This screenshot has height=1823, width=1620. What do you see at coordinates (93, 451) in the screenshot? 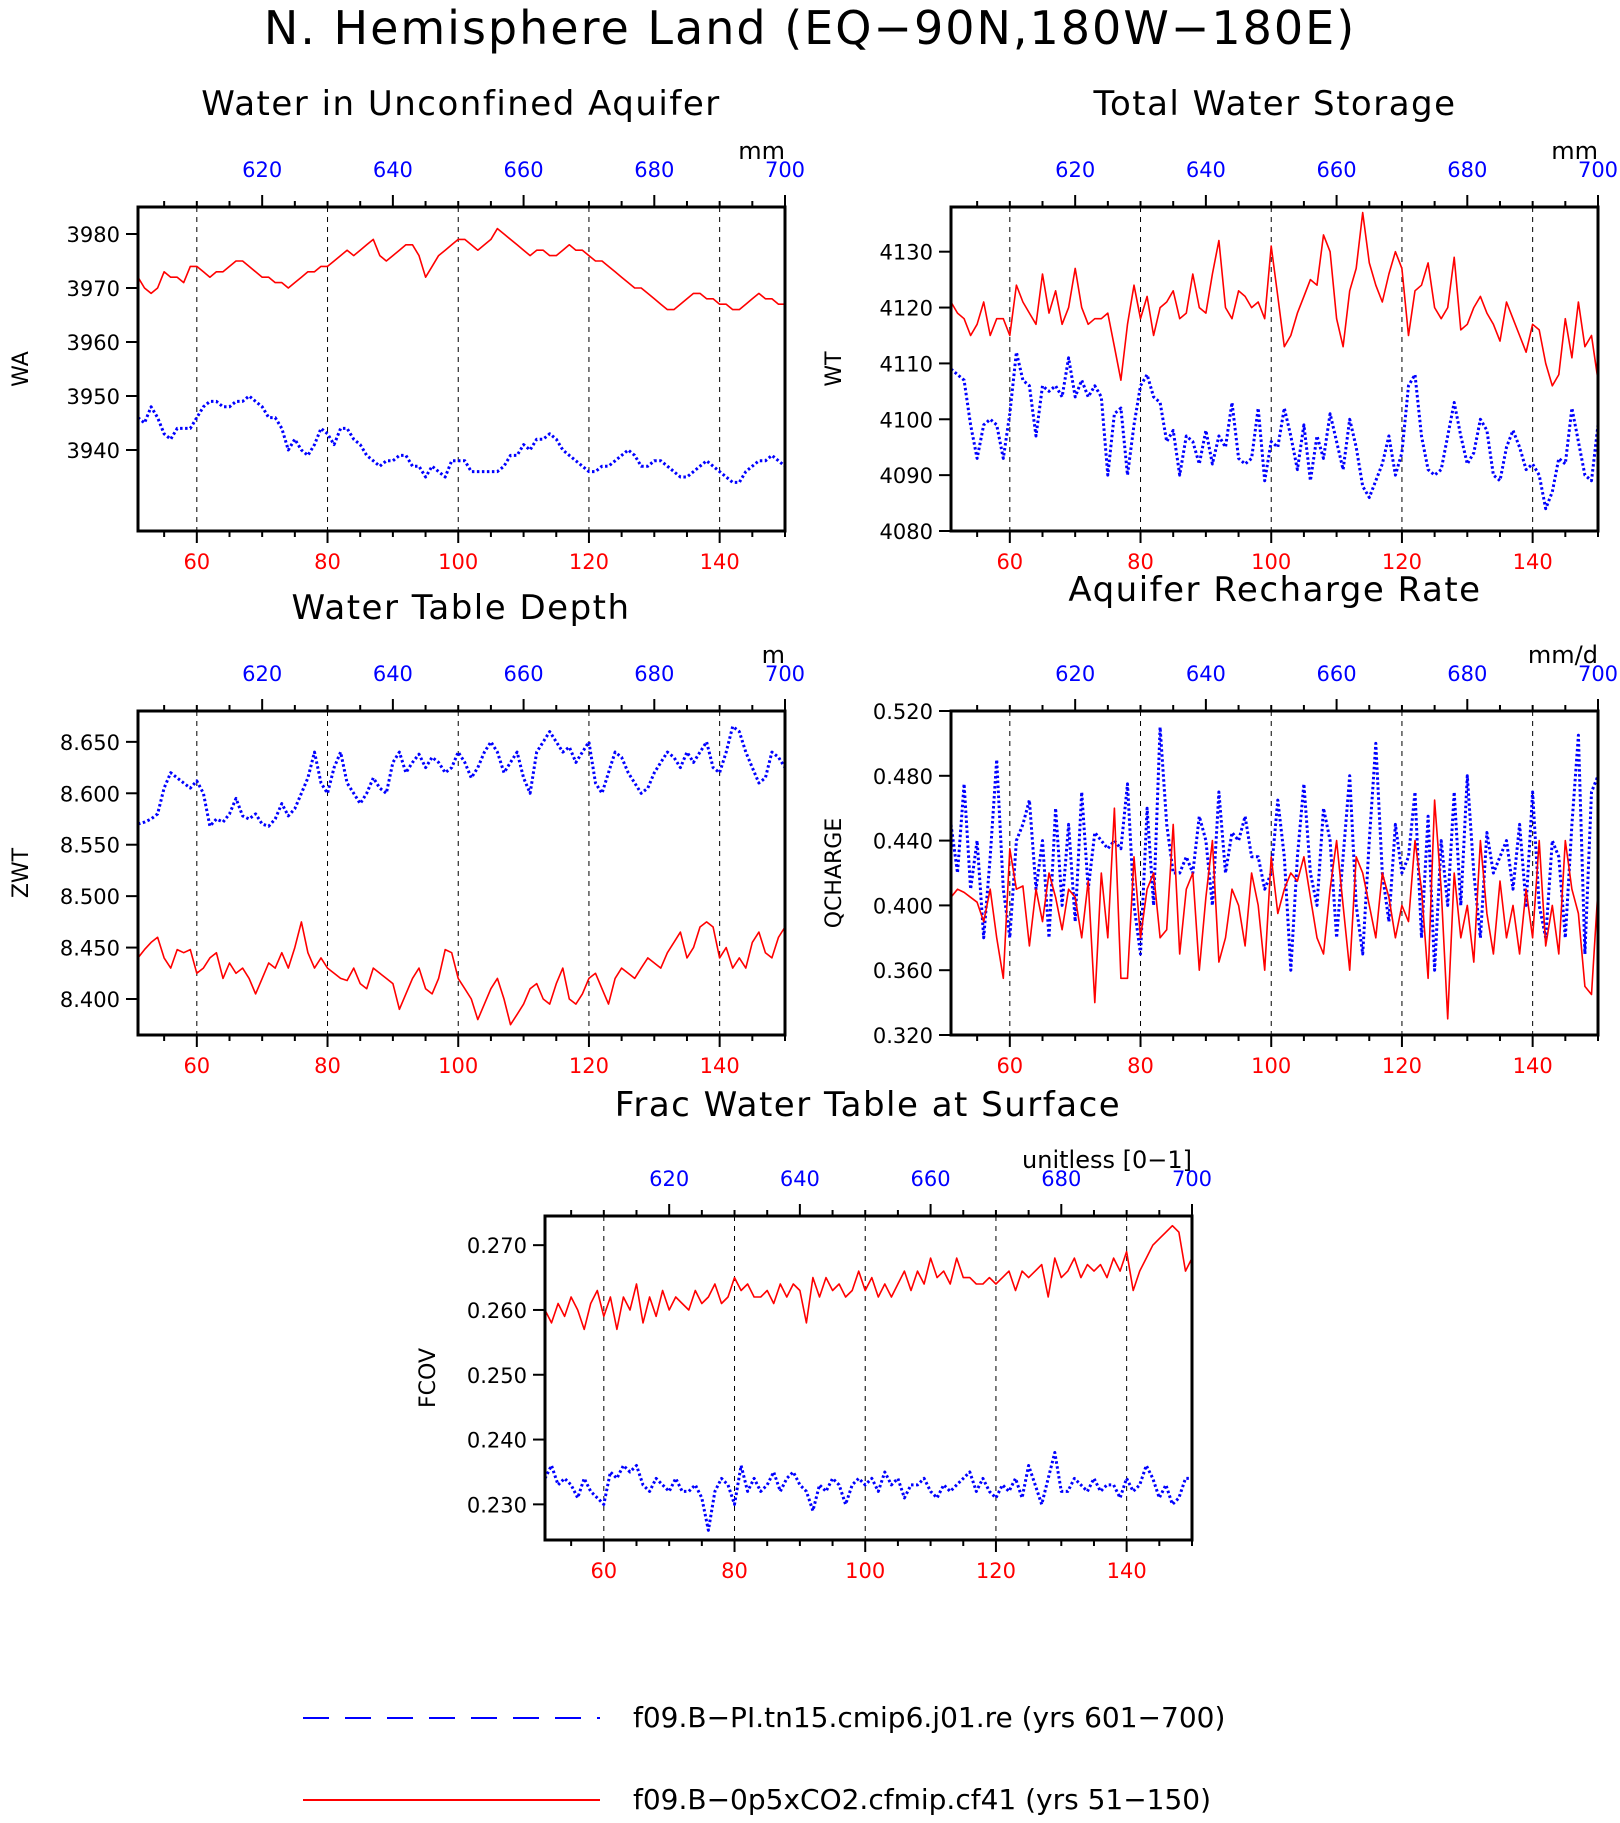
I see `wa-ylabel-tick: 3940` at bounding box center [93, 451].